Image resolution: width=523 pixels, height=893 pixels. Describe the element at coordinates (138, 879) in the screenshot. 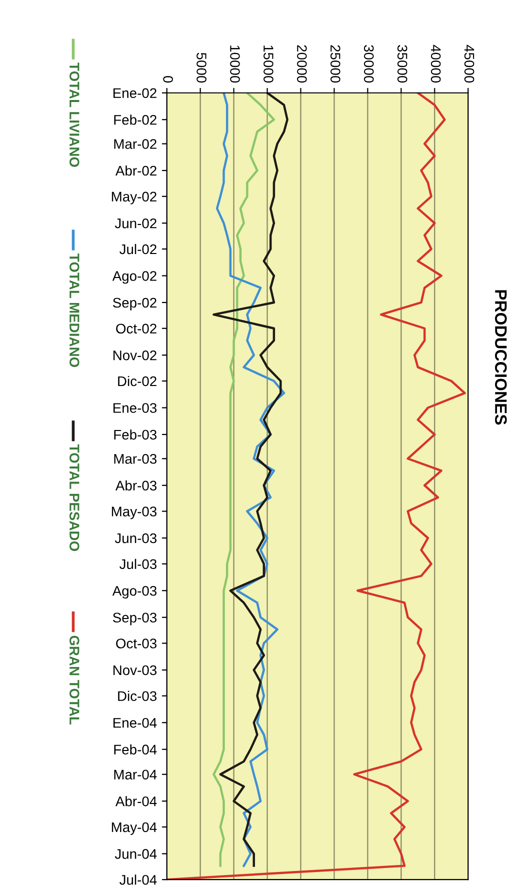

I see `y-tick-label: Jul-04` at that location.